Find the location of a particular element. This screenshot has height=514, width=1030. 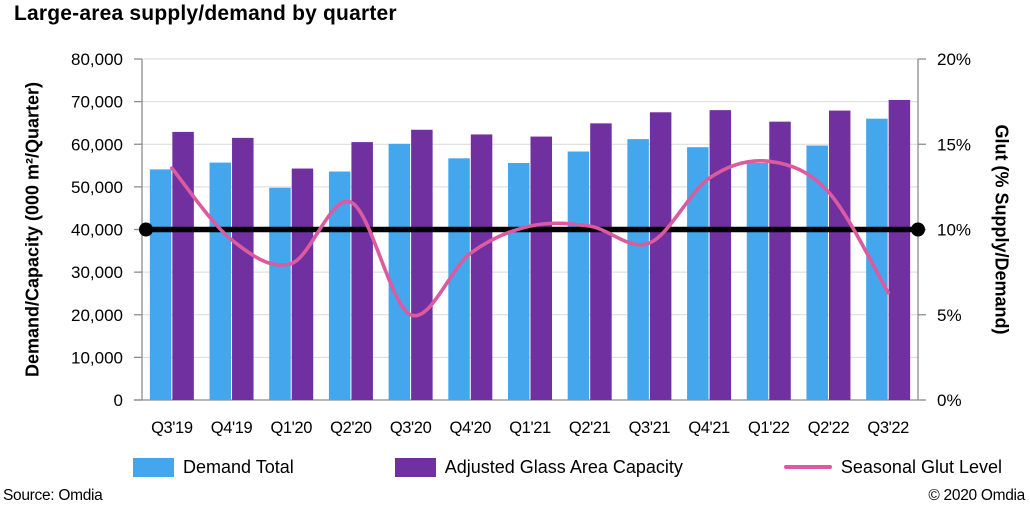

y-axis-tick-label: 70,000 is located at coordinates (97, 102).